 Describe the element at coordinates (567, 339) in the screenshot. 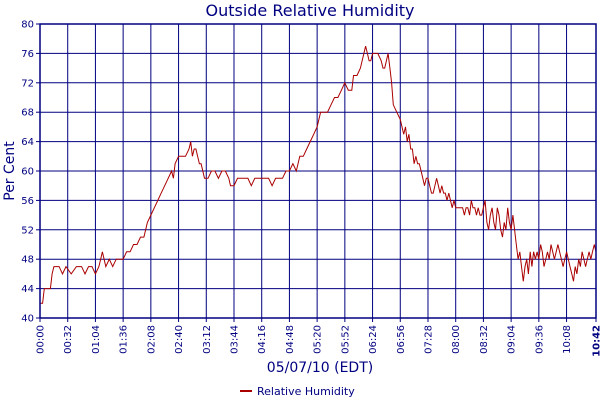

I see `x-tick-label: 10:08` at that location.